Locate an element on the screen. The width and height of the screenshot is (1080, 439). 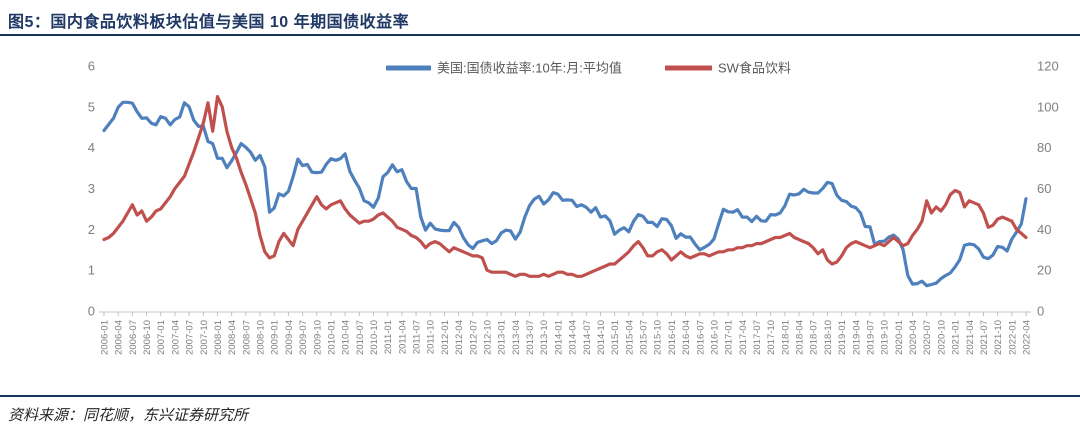
x-axis-label: 2011-07 is located at coordinates (417, 337).